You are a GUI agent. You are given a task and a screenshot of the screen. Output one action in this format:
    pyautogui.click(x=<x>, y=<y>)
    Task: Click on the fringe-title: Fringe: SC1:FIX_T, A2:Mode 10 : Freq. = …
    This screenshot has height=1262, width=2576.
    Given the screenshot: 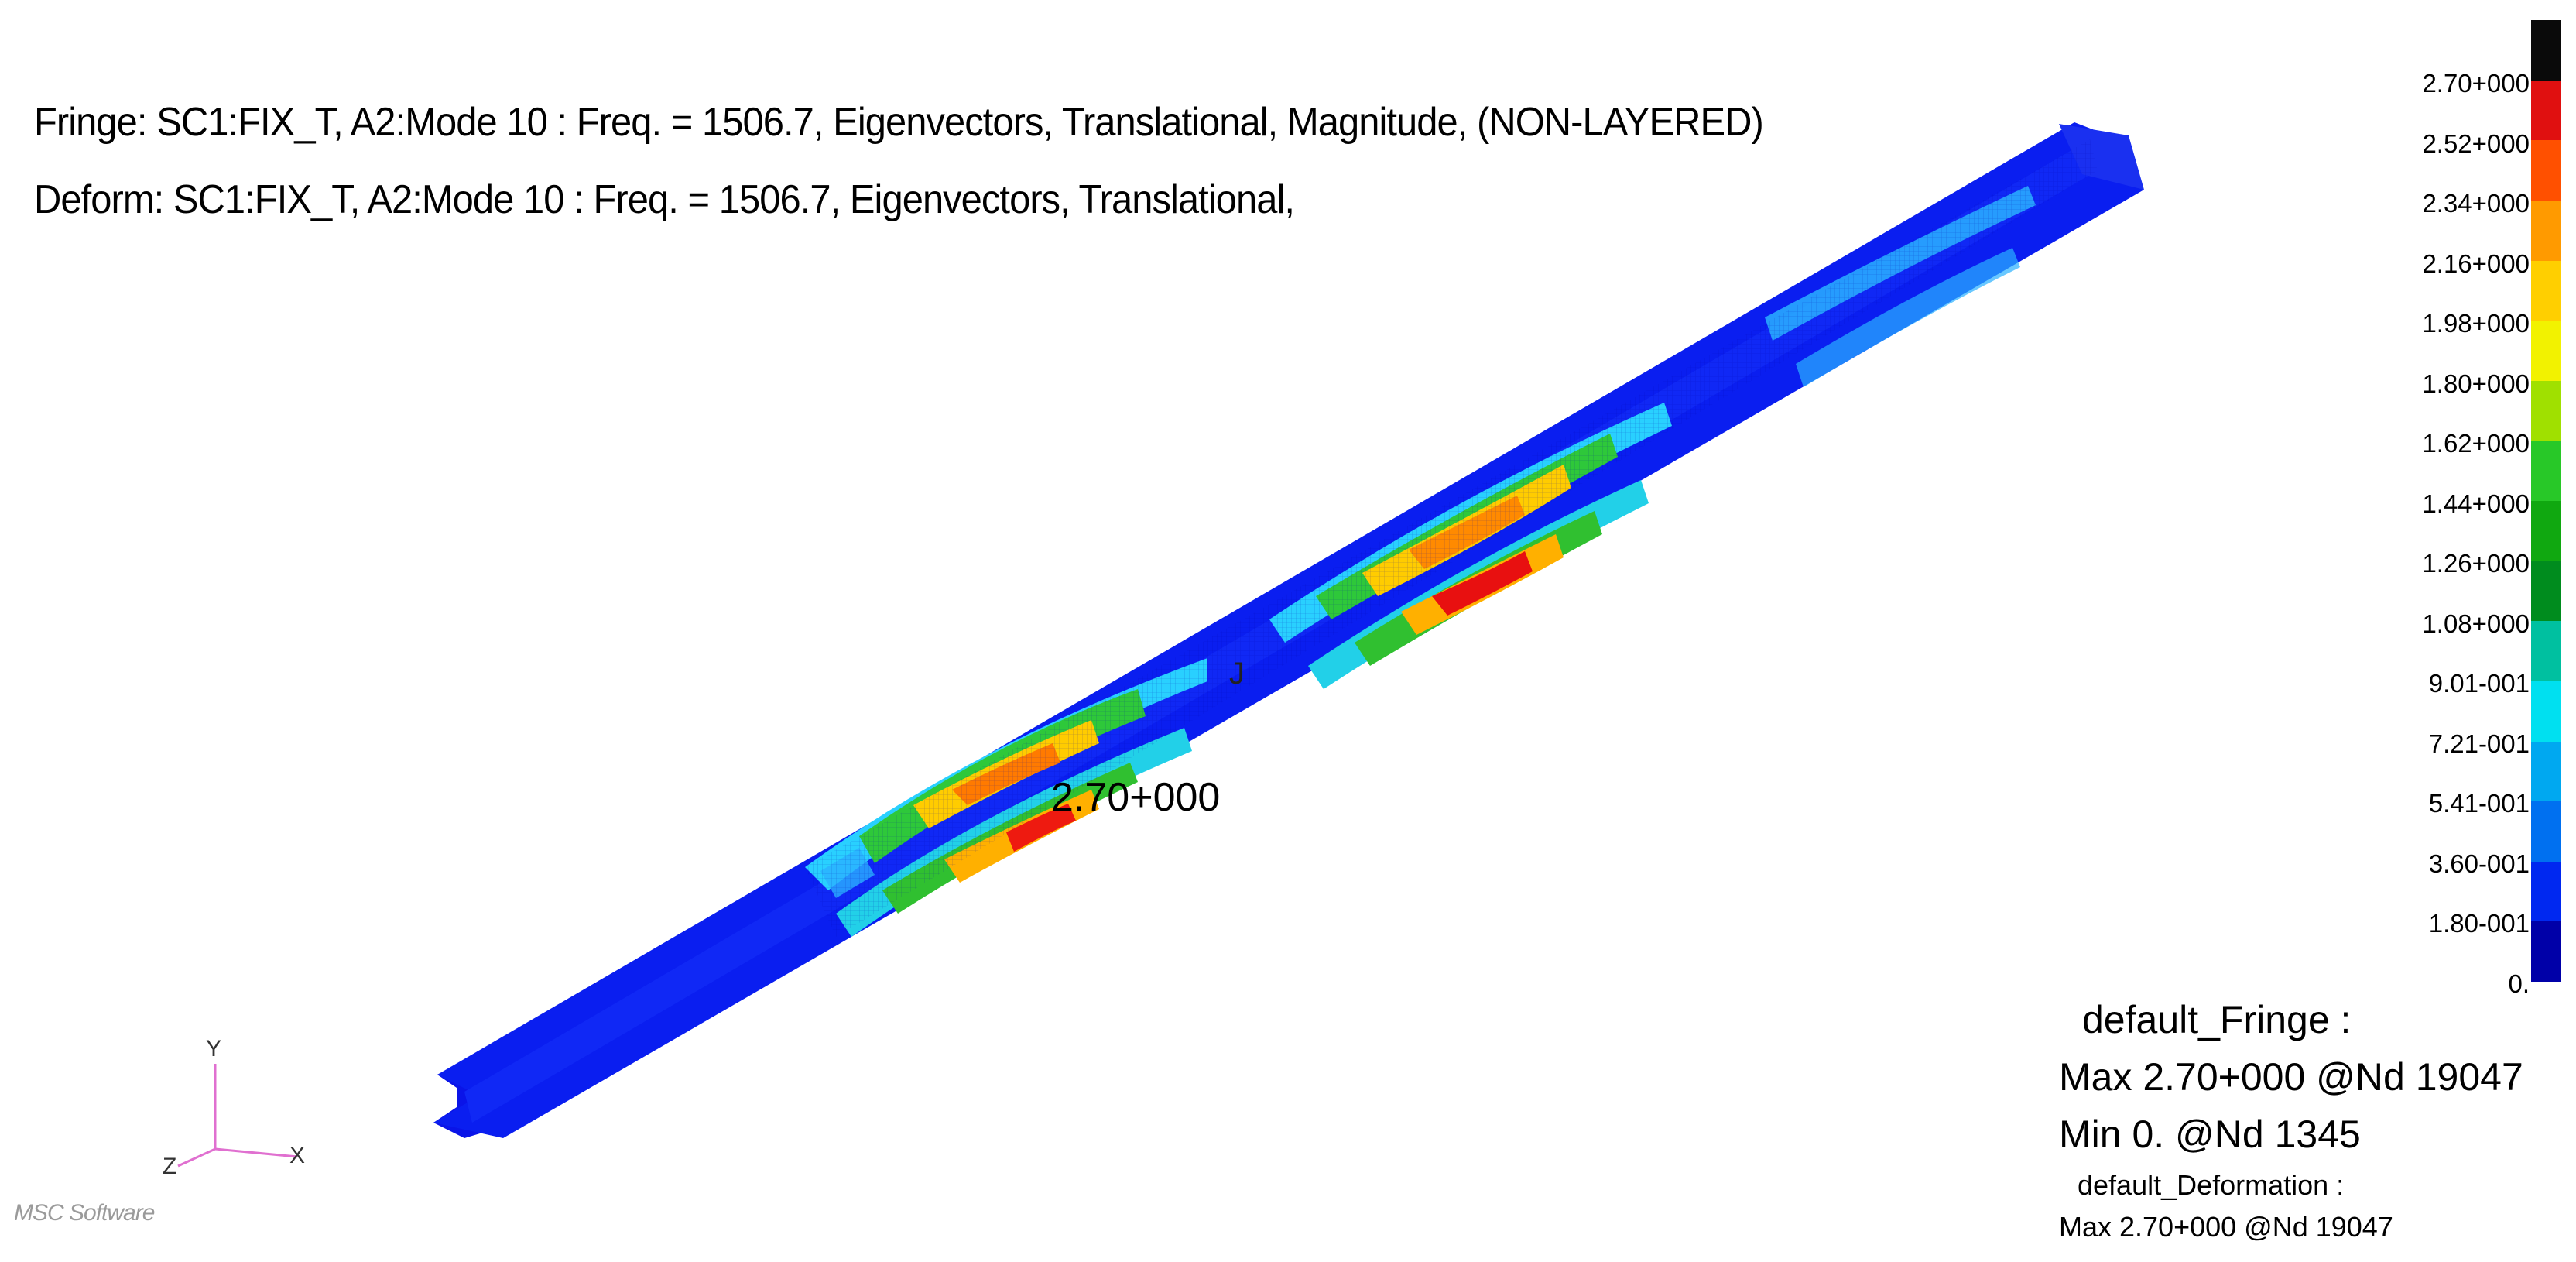 What is the action you would take?
    pyautogui.click(x=899, y=122)
    